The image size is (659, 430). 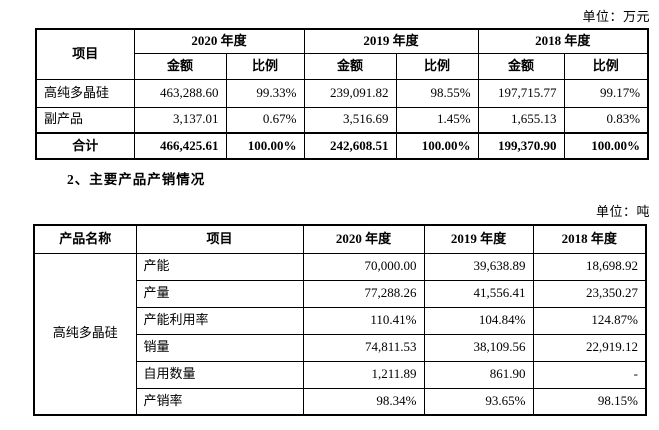 What do you see at coordinates (350, 93) in the screenshot?
I see `amount-2019: 239,091.82` at bounding box center [350, 93].